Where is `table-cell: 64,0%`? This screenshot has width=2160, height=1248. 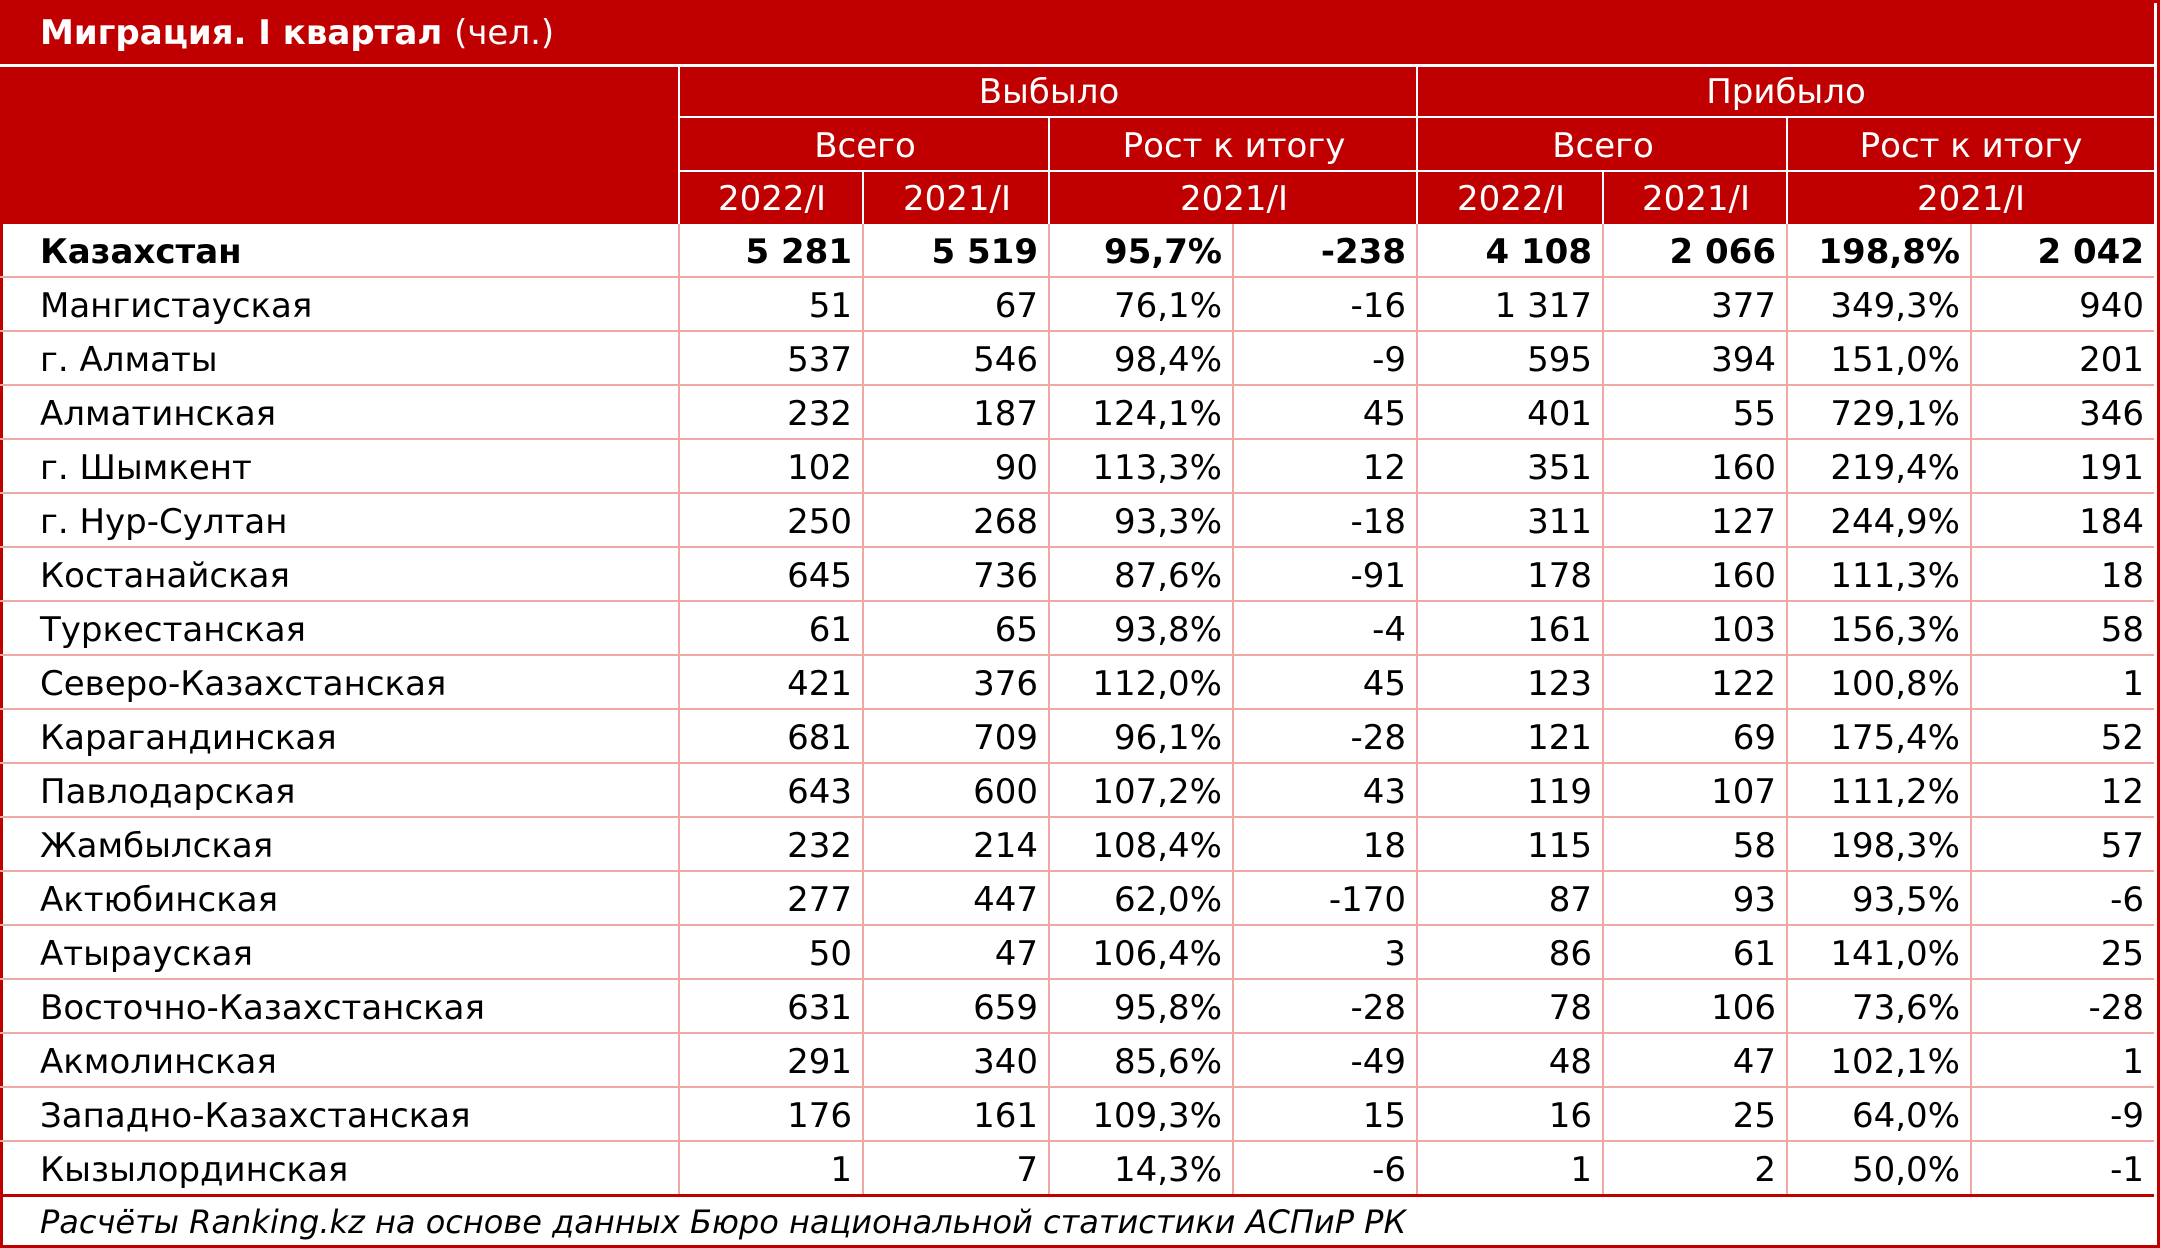 table-cell: 64,0% is located at coordinates (1880, 1115).